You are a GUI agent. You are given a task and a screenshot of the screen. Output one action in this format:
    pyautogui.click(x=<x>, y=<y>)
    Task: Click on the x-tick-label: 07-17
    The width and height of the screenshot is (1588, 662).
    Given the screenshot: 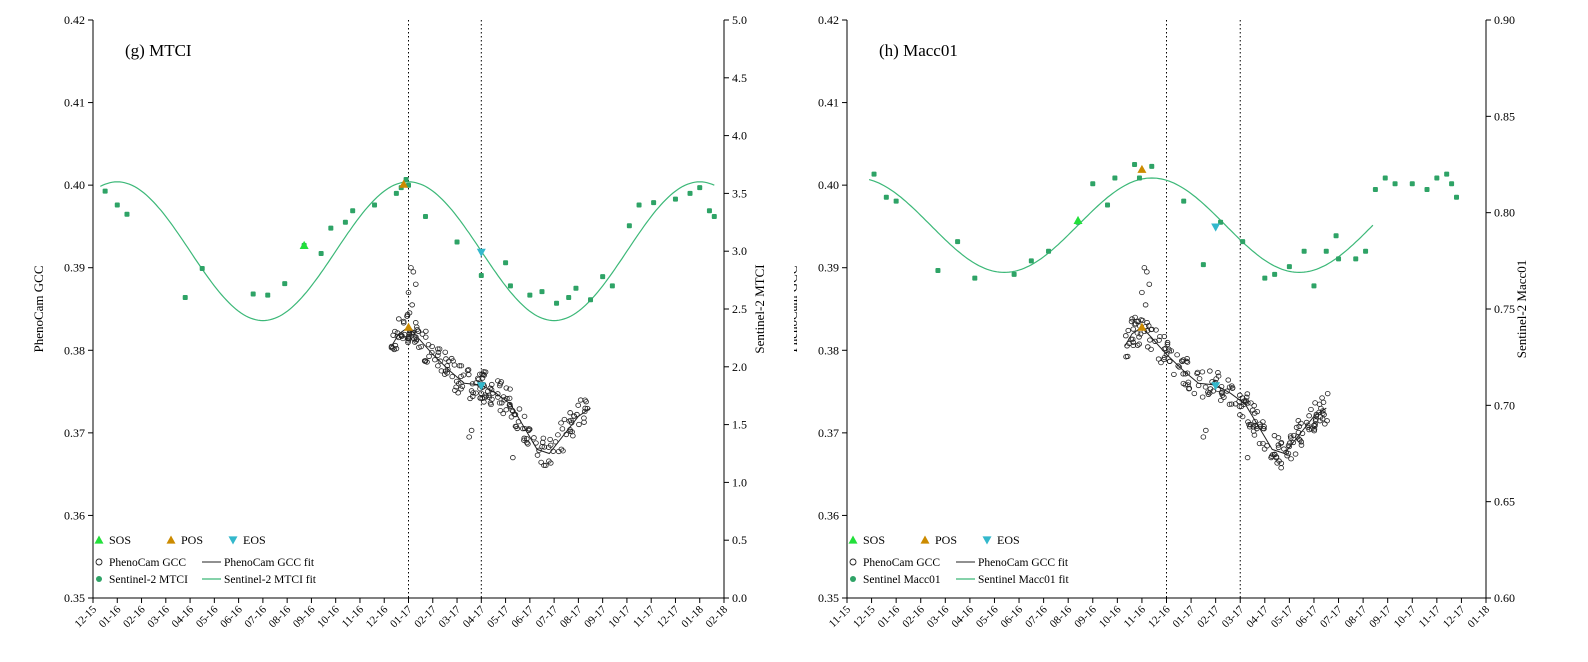 What is the action you would take?
    pyautogui.click(x=1331, y=616)
    